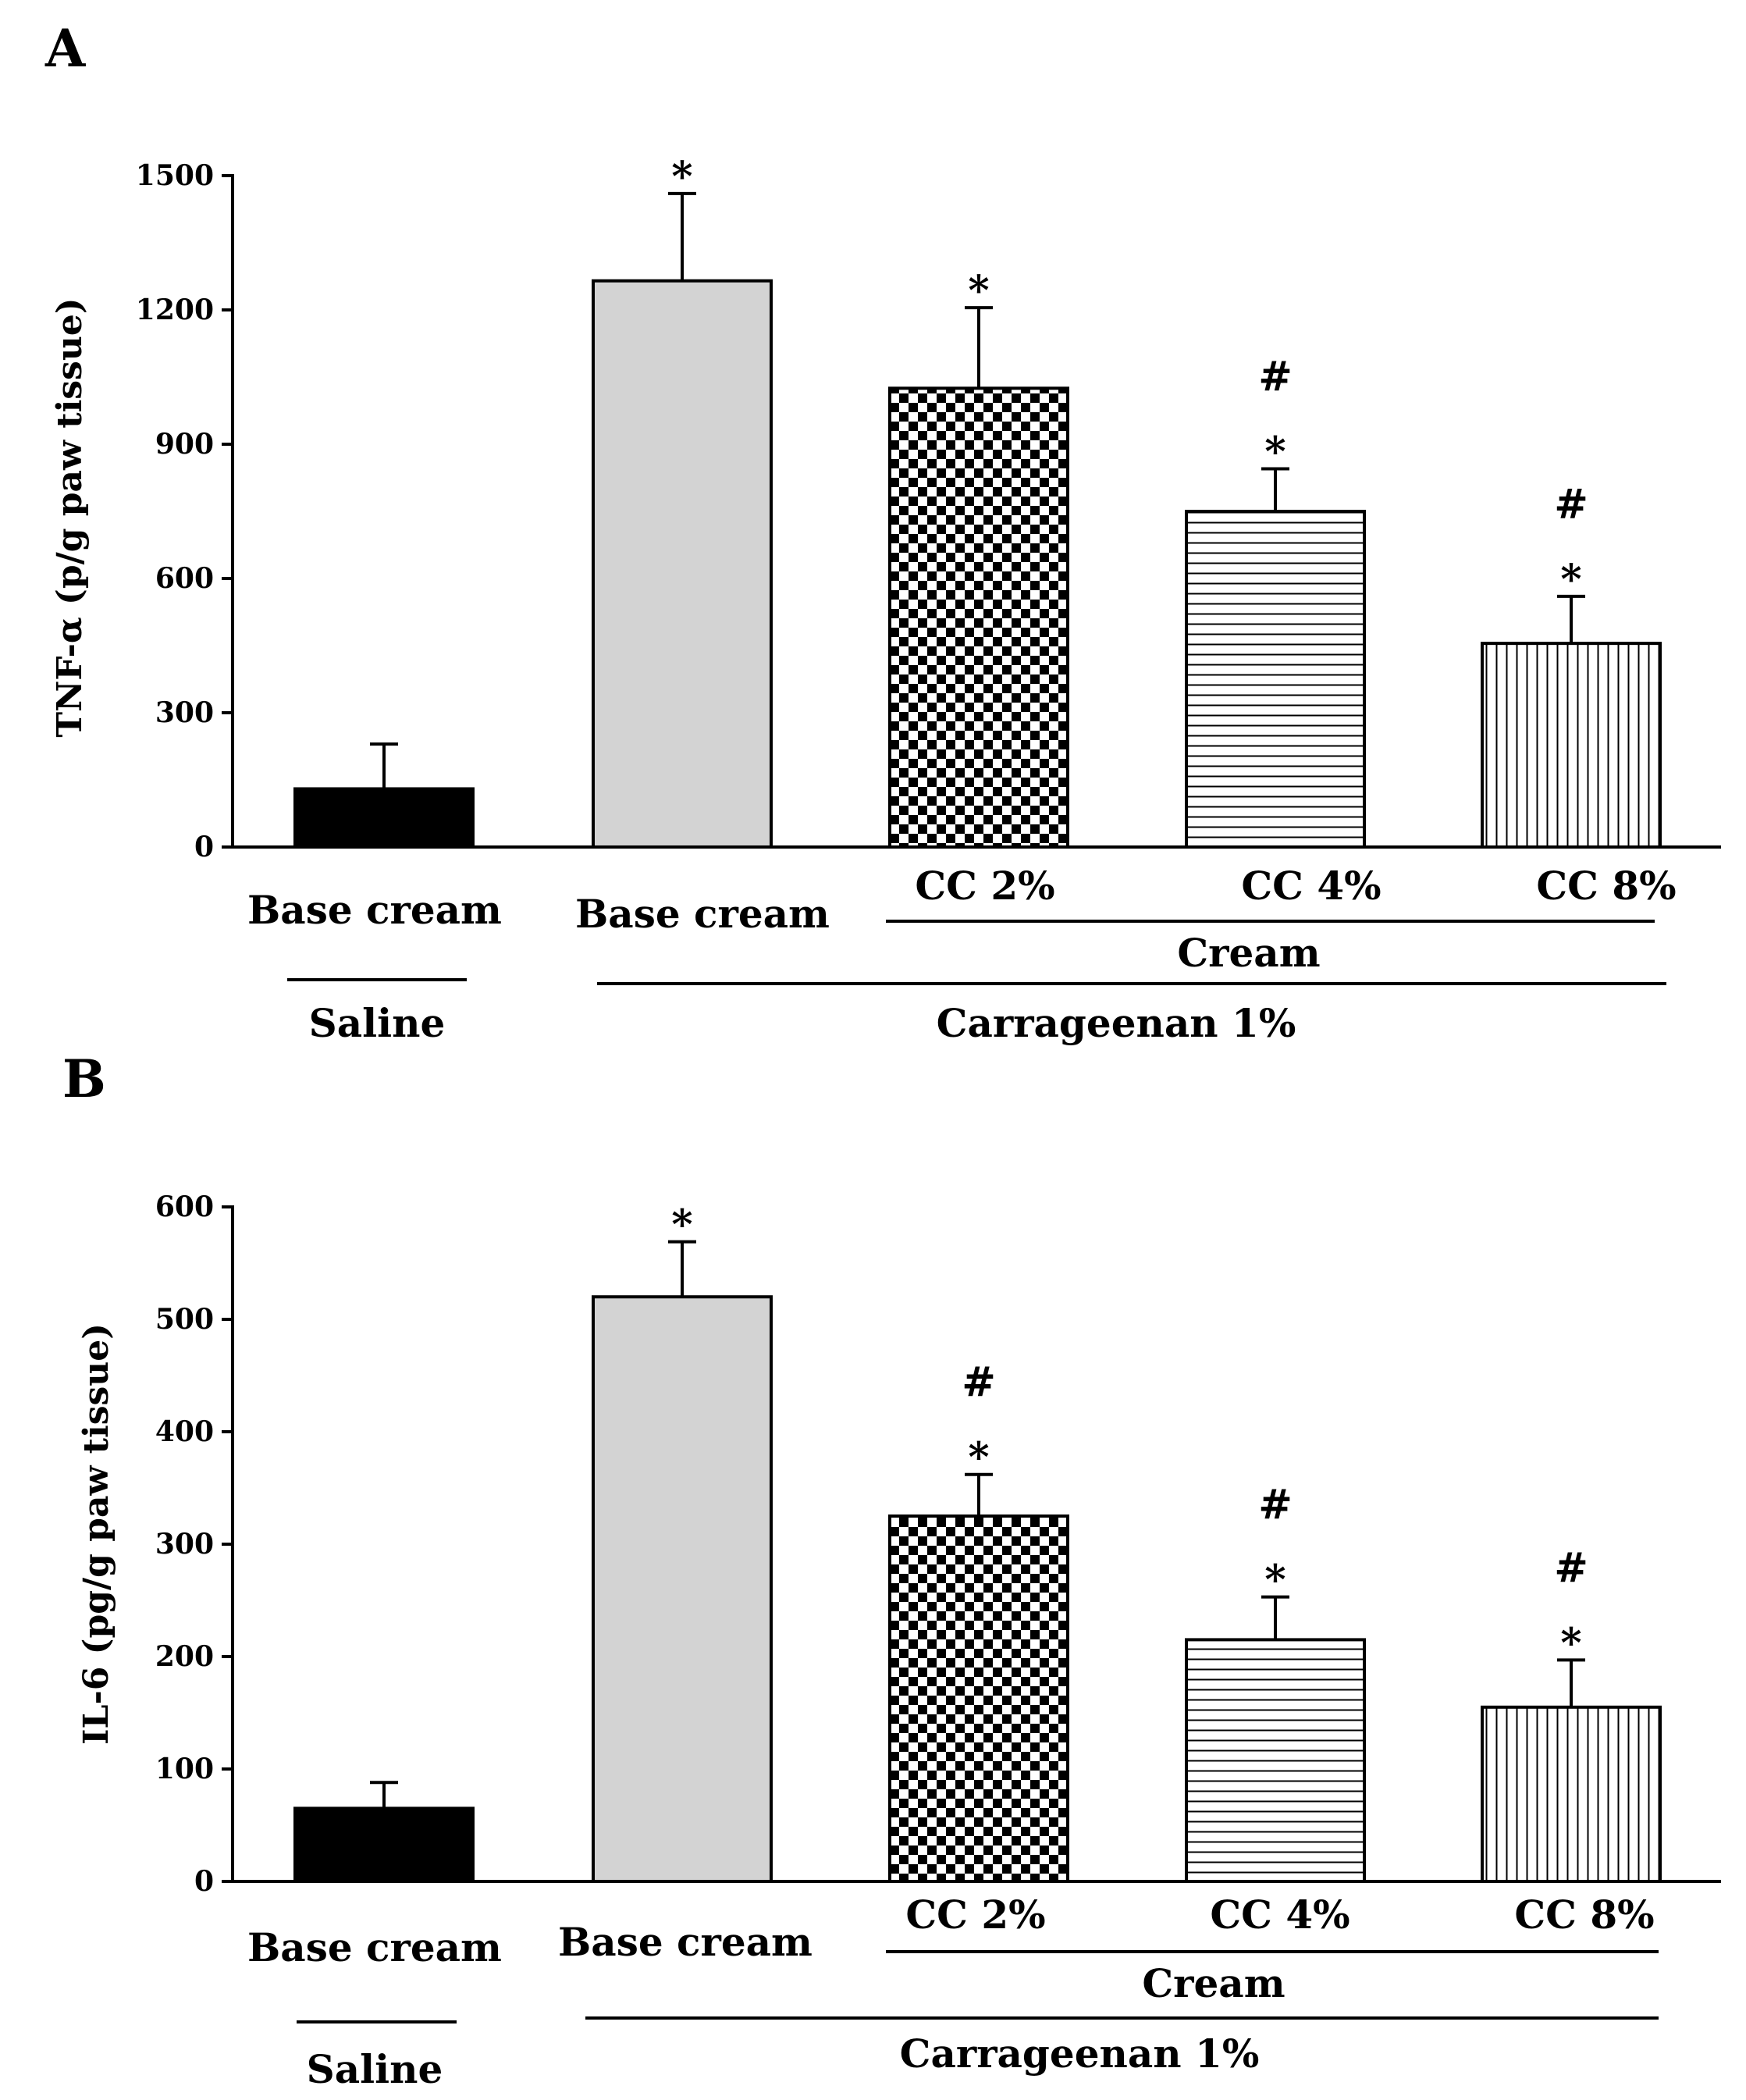  What do you see at coordinates (984, 886) in the screenshot?
I see `panel-a-category-label: CC 2%` at bounding box center [984, 886].